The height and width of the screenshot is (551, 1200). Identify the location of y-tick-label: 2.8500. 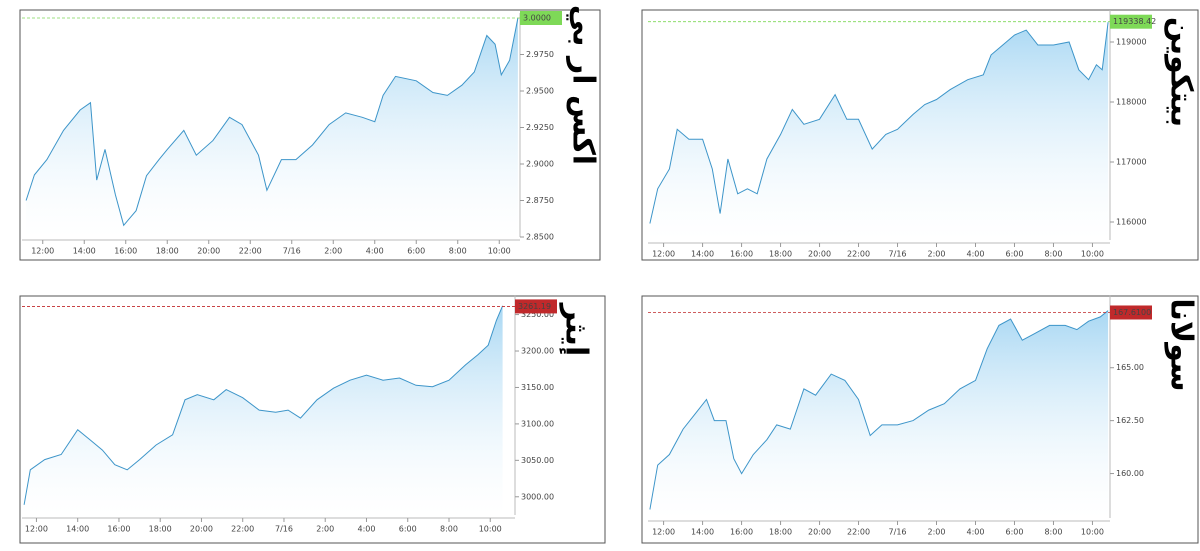
(540, 237).